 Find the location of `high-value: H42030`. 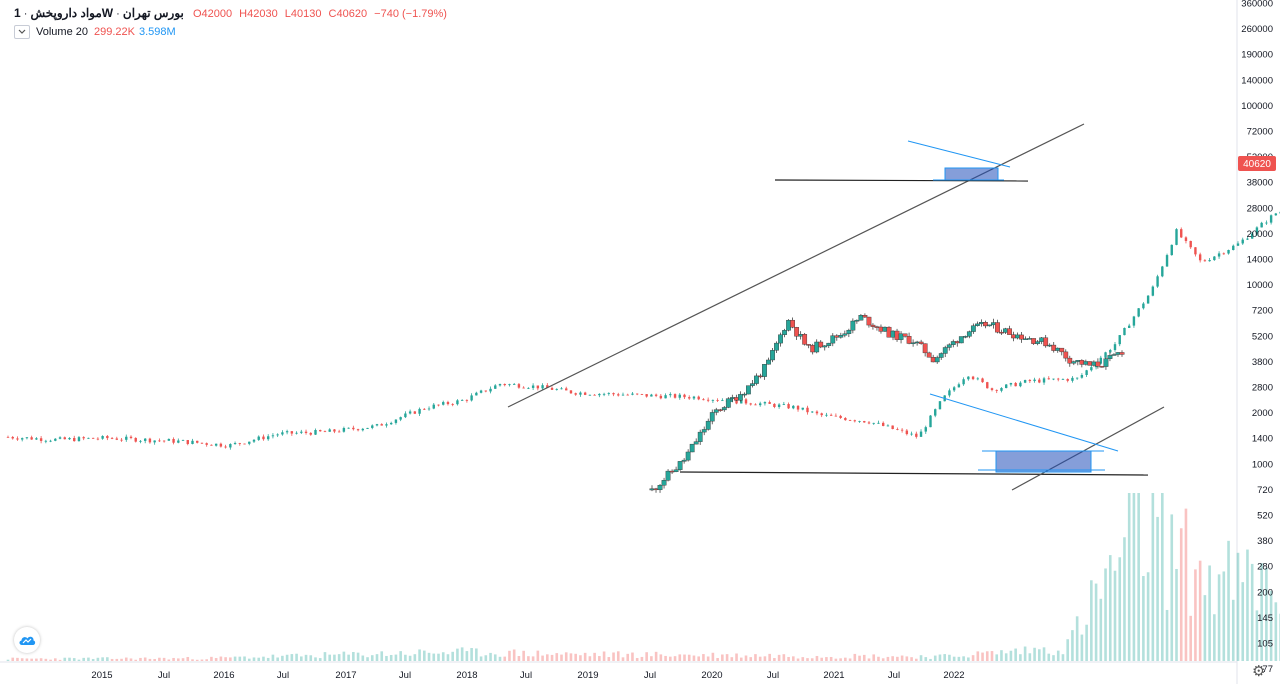

high-value: H42030 is located at coordinates (258, 14).